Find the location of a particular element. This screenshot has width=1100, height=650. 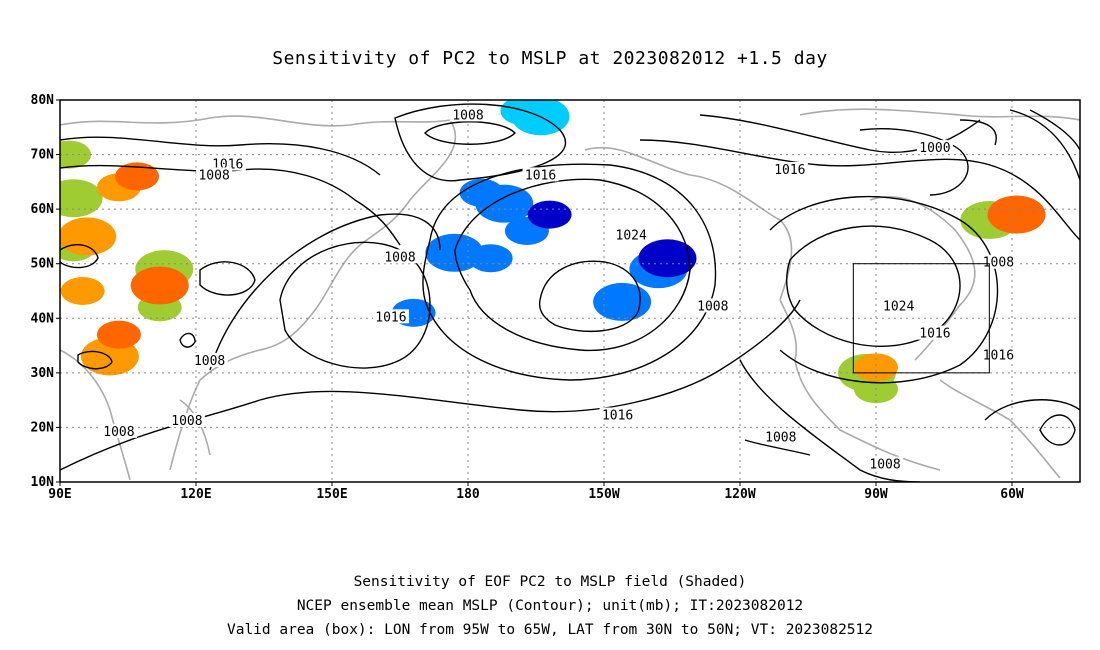

lat-tick-label: 70N is located at coordinates (43, 155).